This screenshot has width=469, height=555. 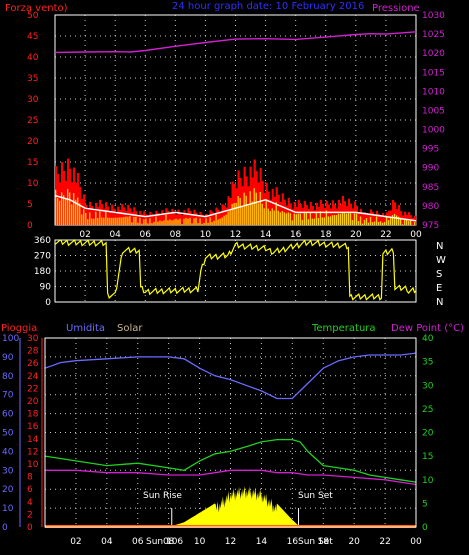 I want to click on wind-y-tick-10: 10, so click(x=33, y=184).